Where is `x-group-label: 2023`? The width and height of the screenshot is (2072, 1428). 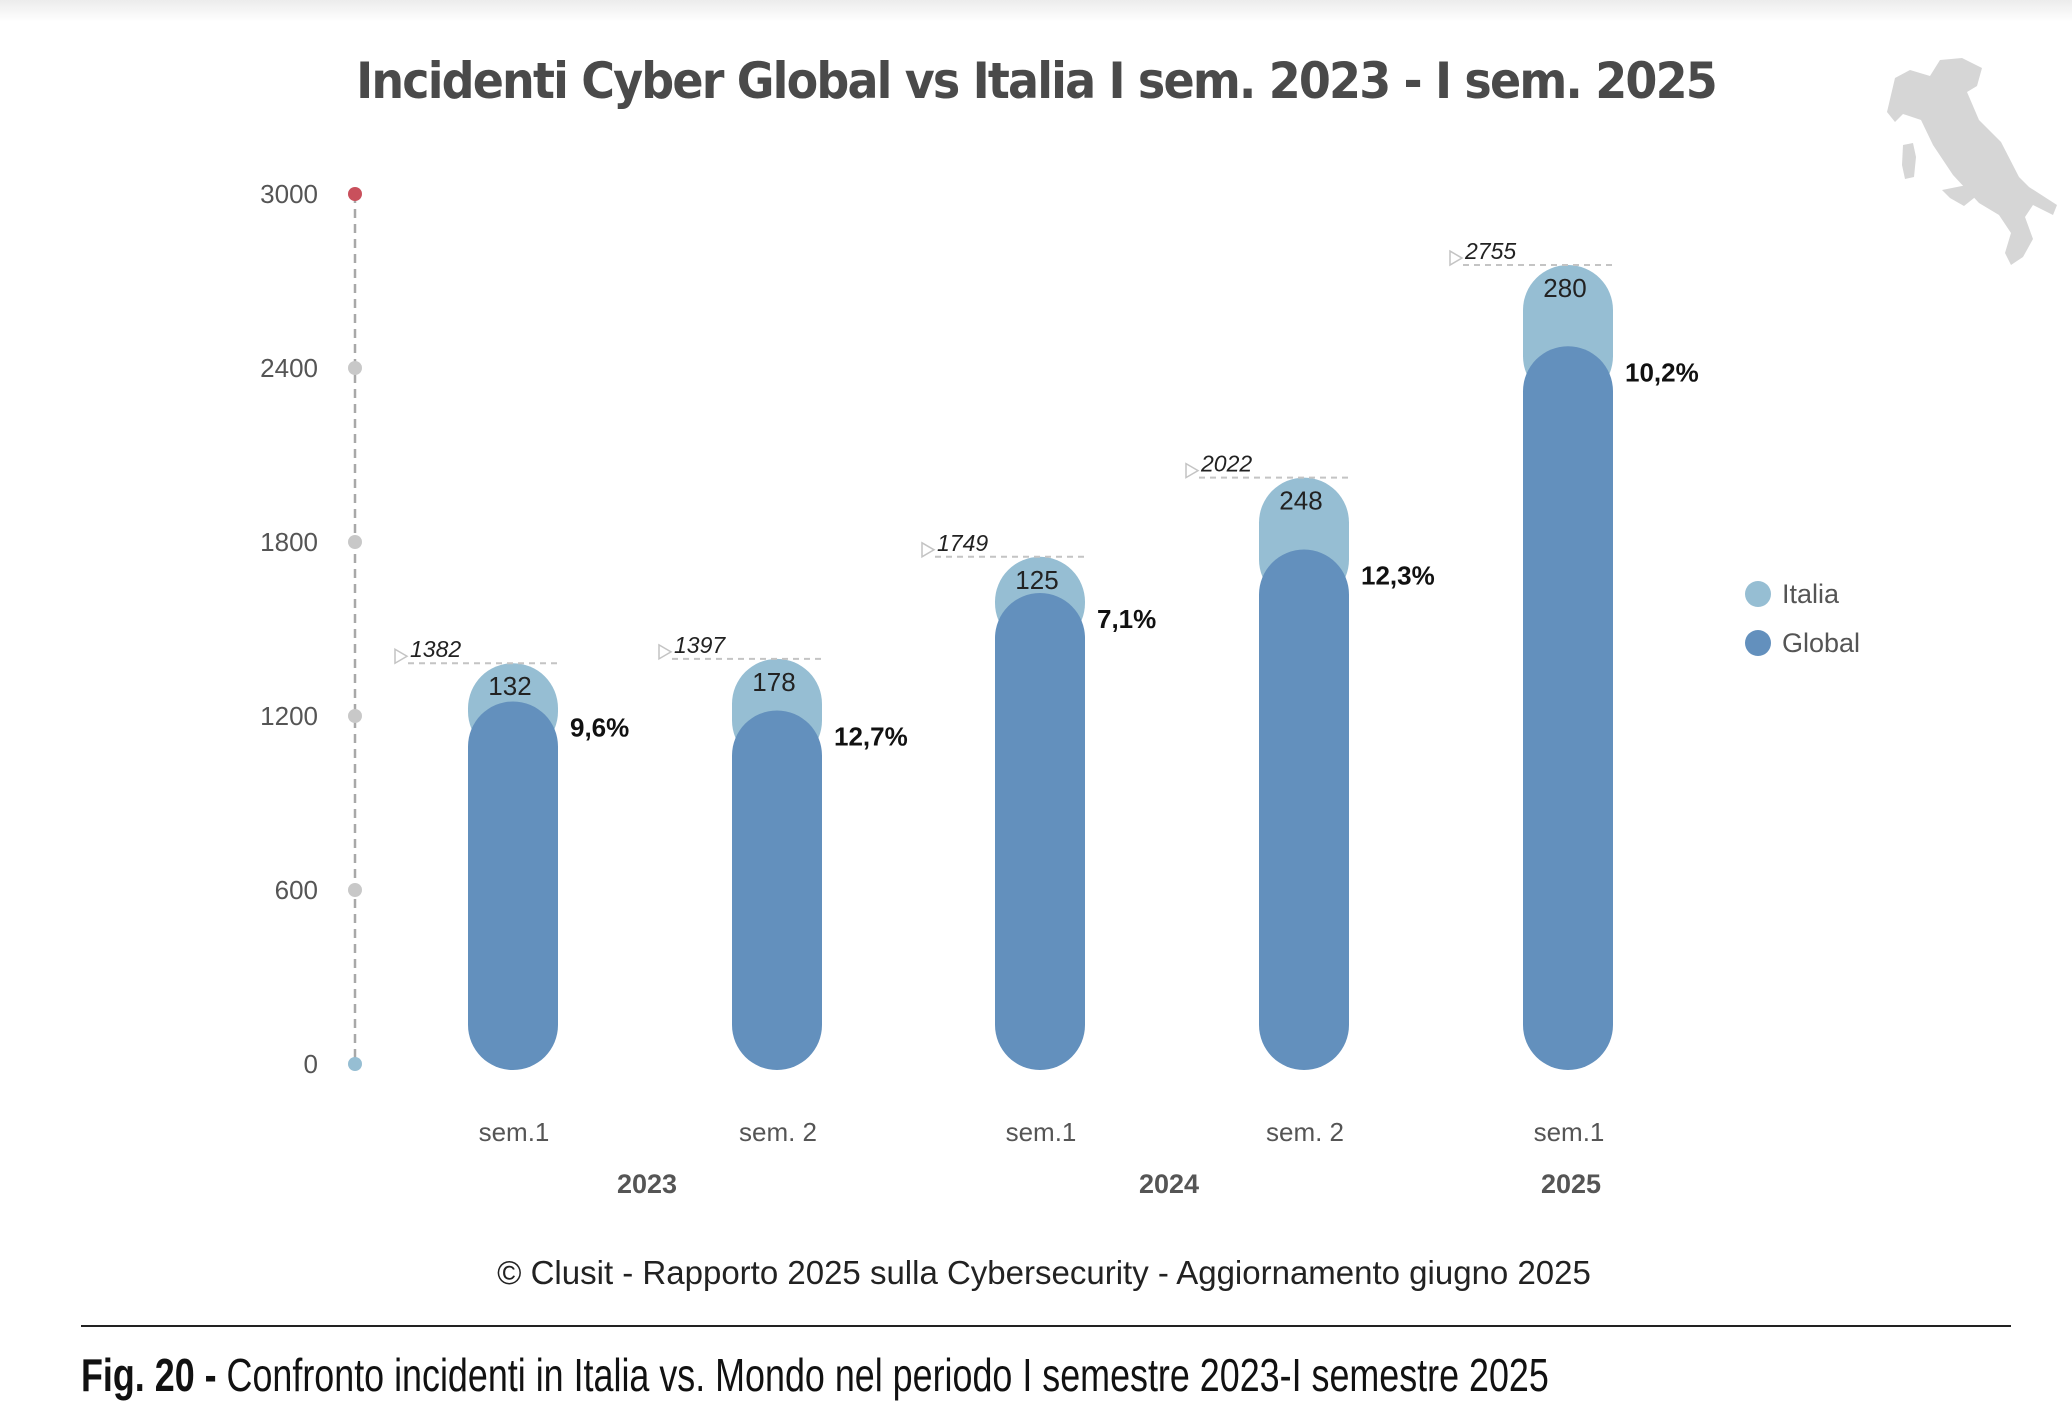
x-group-label: 2023 is located at coordinates (647, 1184).